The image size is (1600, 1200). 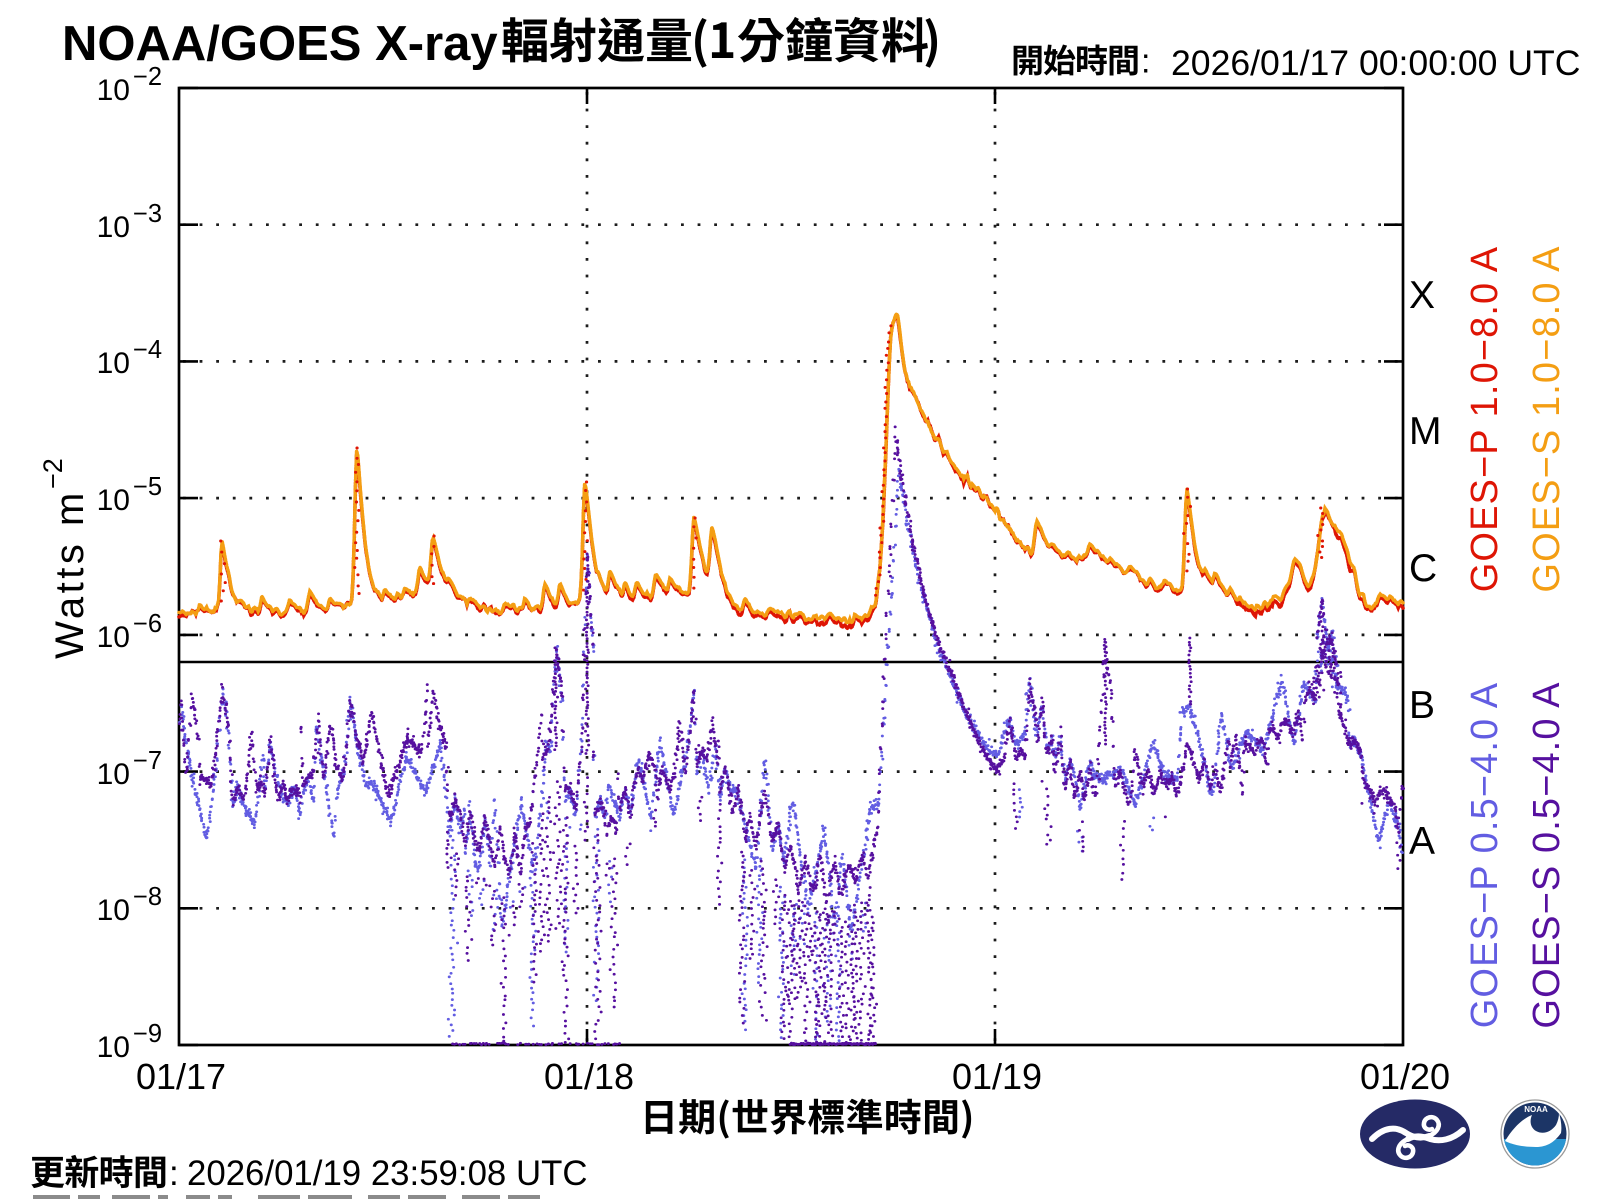 What do you see at coordinates (1405, 1076) in the screenshot?
I see `svg-text: 01/20` at bounding box center [1405, 1076].